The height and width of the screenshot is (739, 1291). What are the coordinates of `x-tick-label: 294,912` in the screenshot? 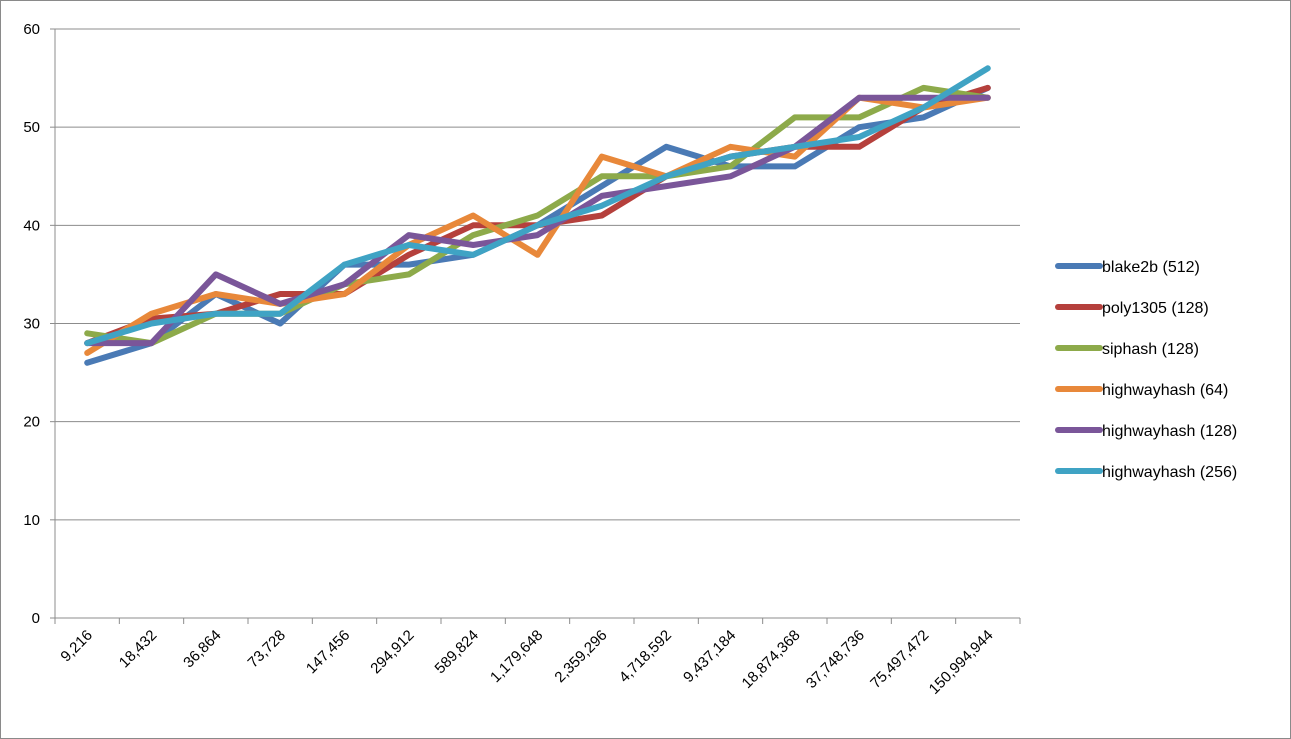 It's located at (392, 652).